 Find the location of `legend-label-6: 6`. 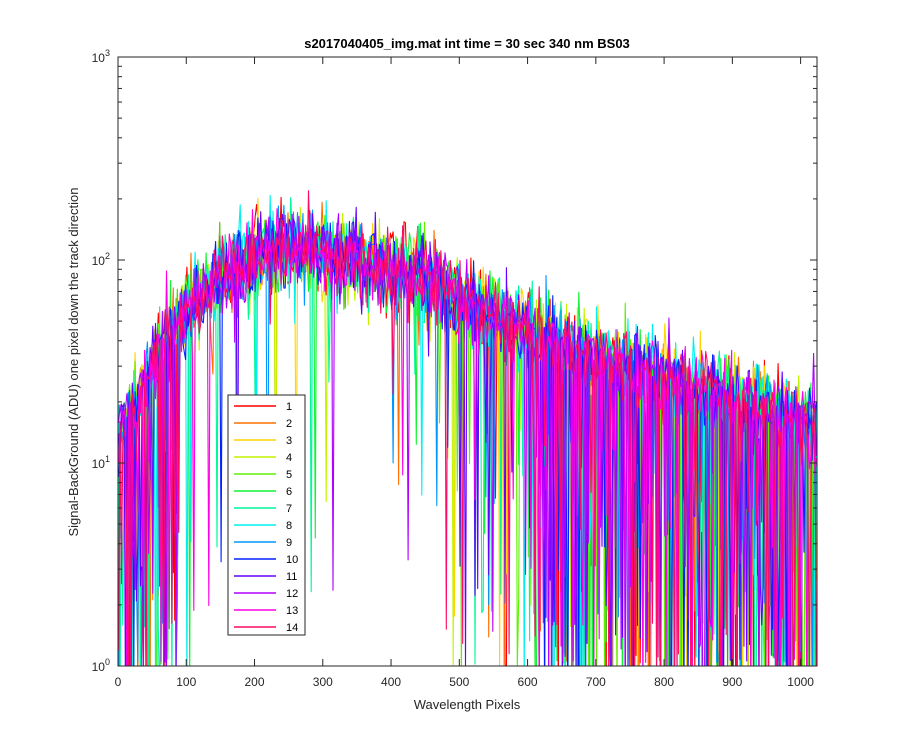

legend-label-6: 6 is located at coordinates (289, 492).